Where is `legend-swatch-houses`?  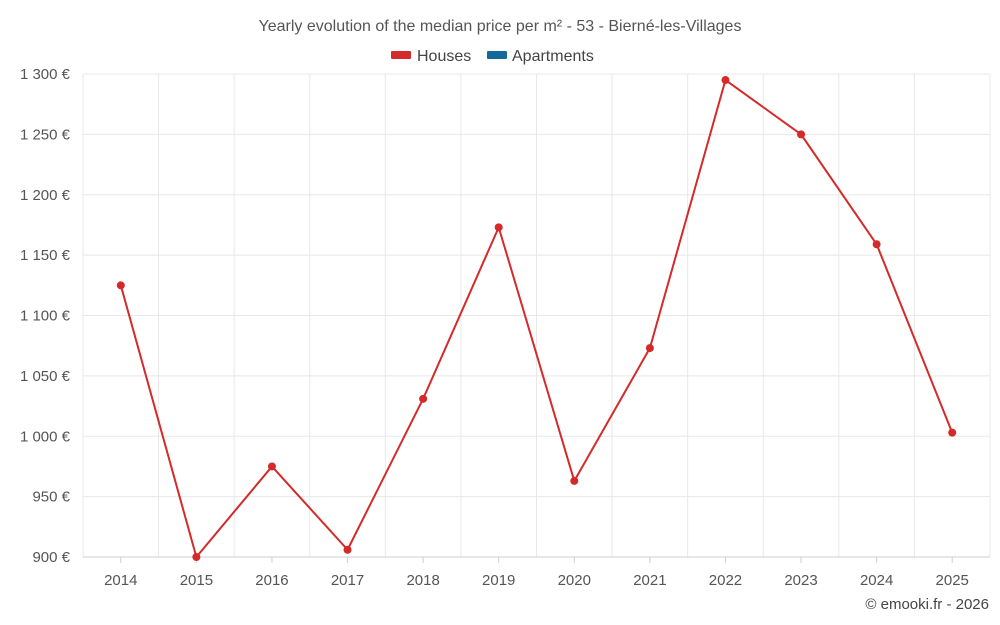
legend-swatch-houses is located at coordinates (401, 55).